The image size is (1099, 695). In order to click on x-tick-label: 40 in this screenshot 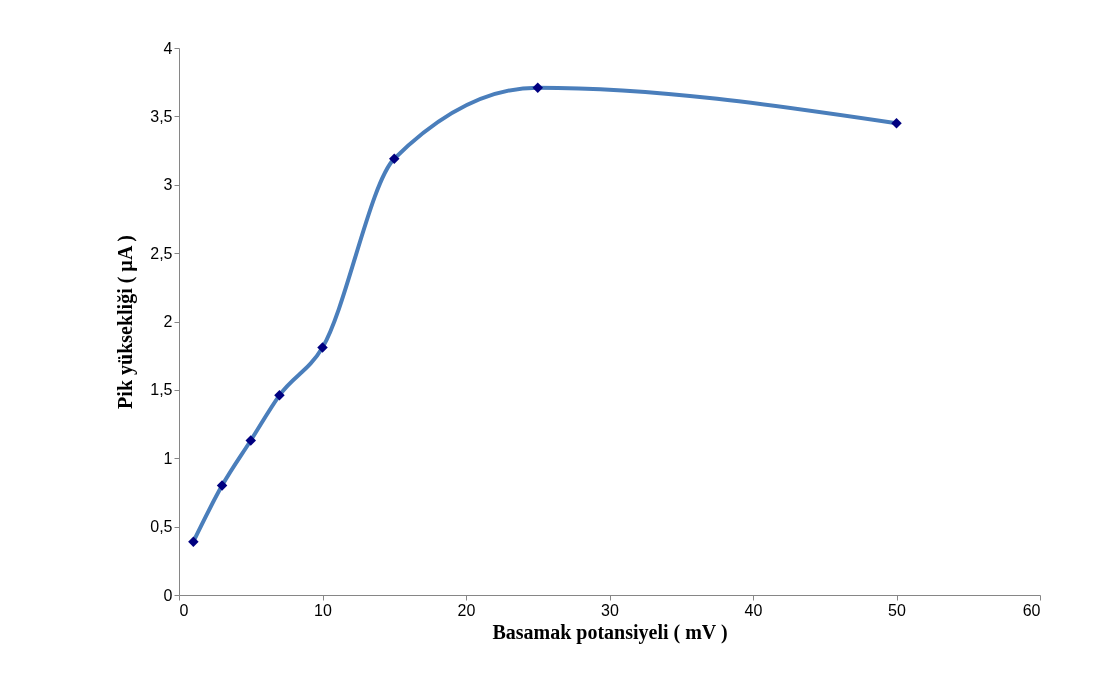, I will do `click(753, 610)`.